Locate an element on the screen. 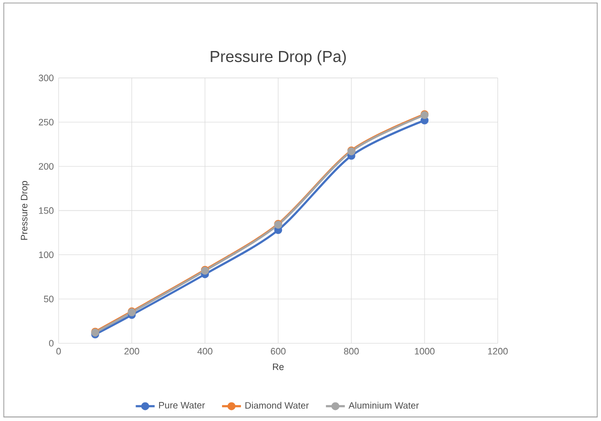  x-tick-label: 1000 is located at coordinates (424, 351).